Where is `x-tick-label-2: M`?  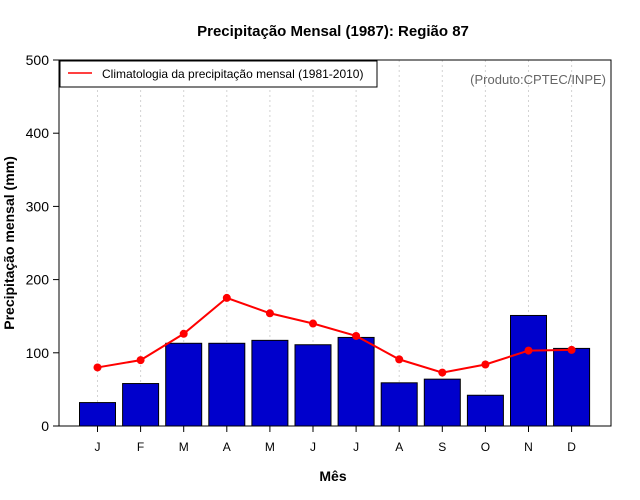 x-tick-label-2: M is located at coordinates (184, 447).